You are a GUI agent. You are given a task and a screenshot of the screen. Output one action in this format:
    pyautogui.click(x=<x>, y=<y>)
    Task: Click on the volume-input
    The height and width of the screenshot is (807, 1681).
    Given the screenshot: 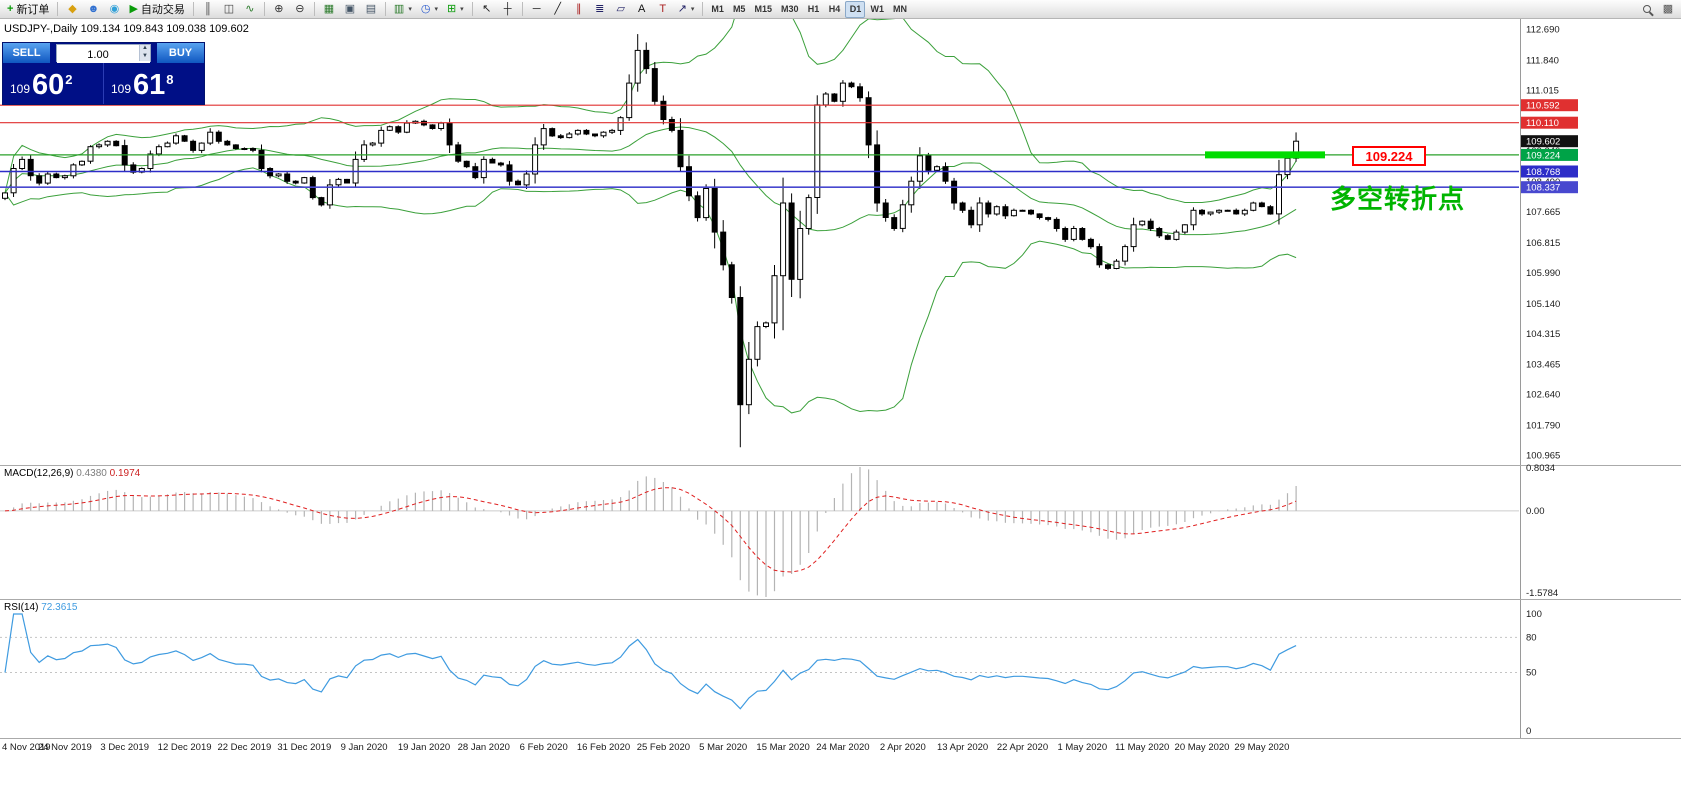 What is the action you would take?
    pyautogui.click(x=103, y=55)
    